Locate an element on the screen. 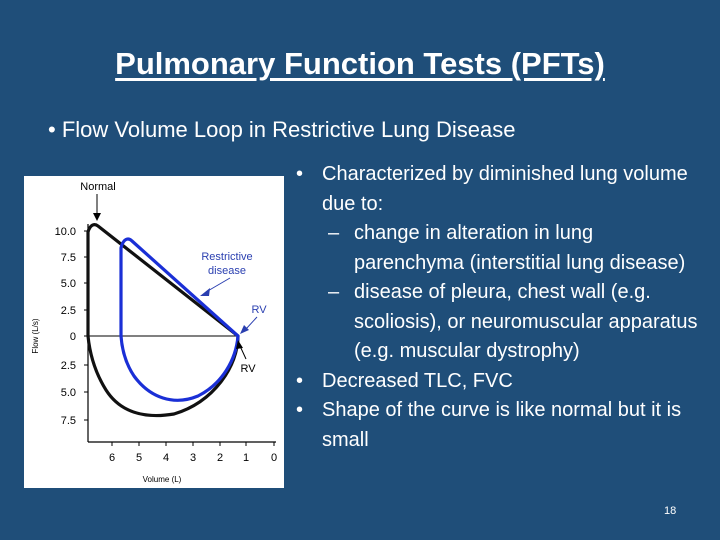 This screenshot has width=720, height=540. x-axis-label: Volume (L) is located at coordinates (162, 479).